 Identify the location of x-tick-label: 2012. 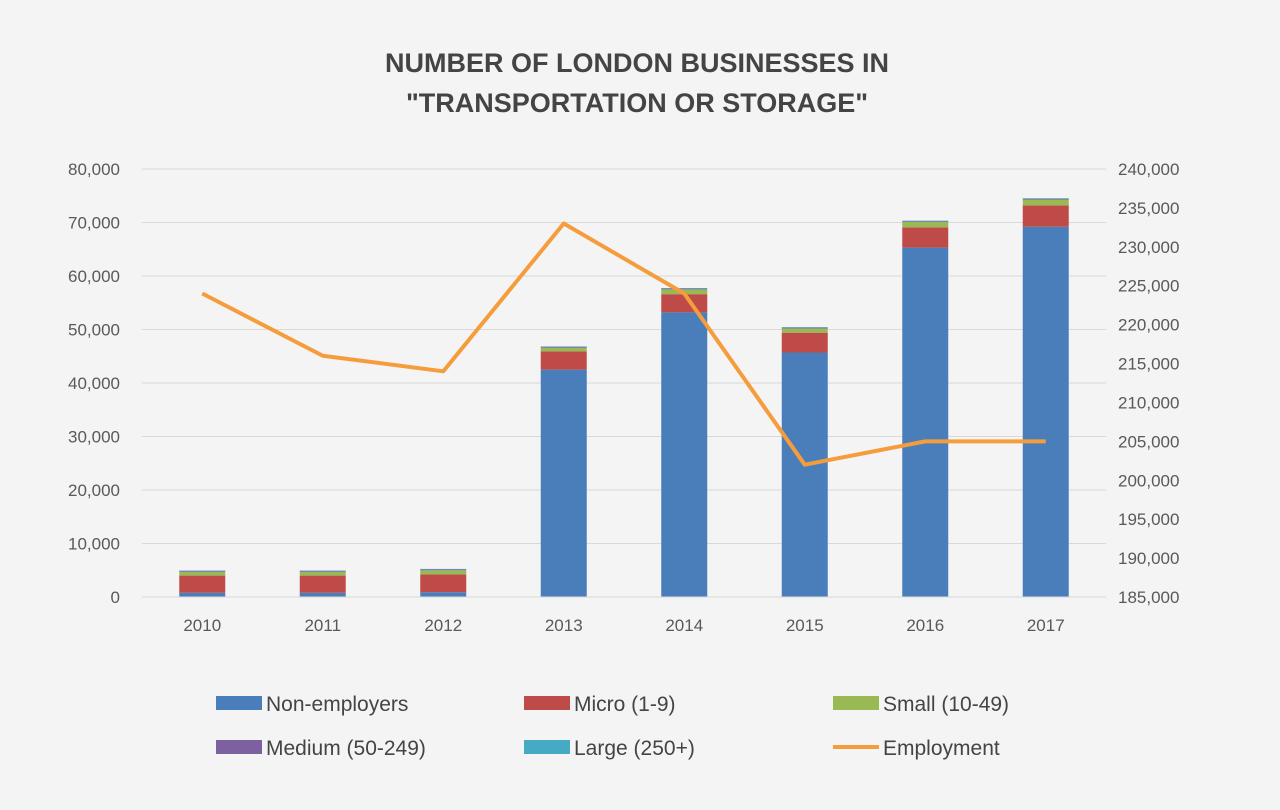
(443, 625).